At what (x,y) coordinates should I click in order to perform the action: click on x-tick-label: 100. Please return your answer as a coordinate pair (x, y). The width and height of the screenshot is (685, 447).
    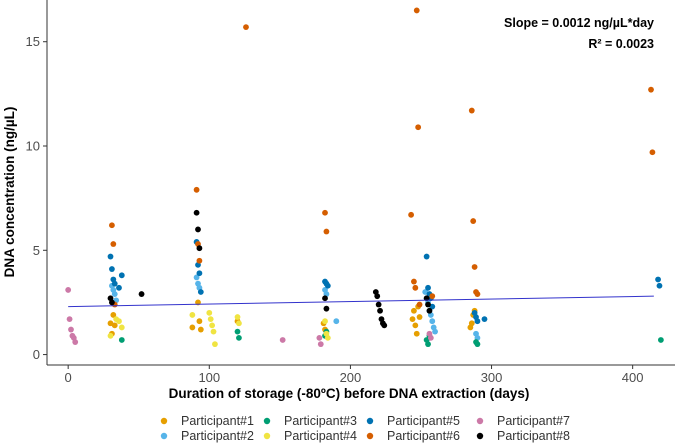
    Looking at the image, I should click on (209, 377).